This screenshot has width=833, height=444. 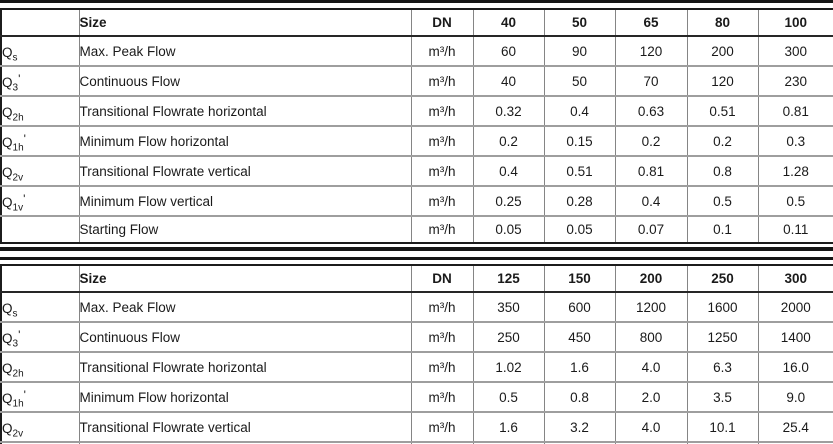 I want to click on dn-size-header-cell: 300, so click(x=795, y=279).